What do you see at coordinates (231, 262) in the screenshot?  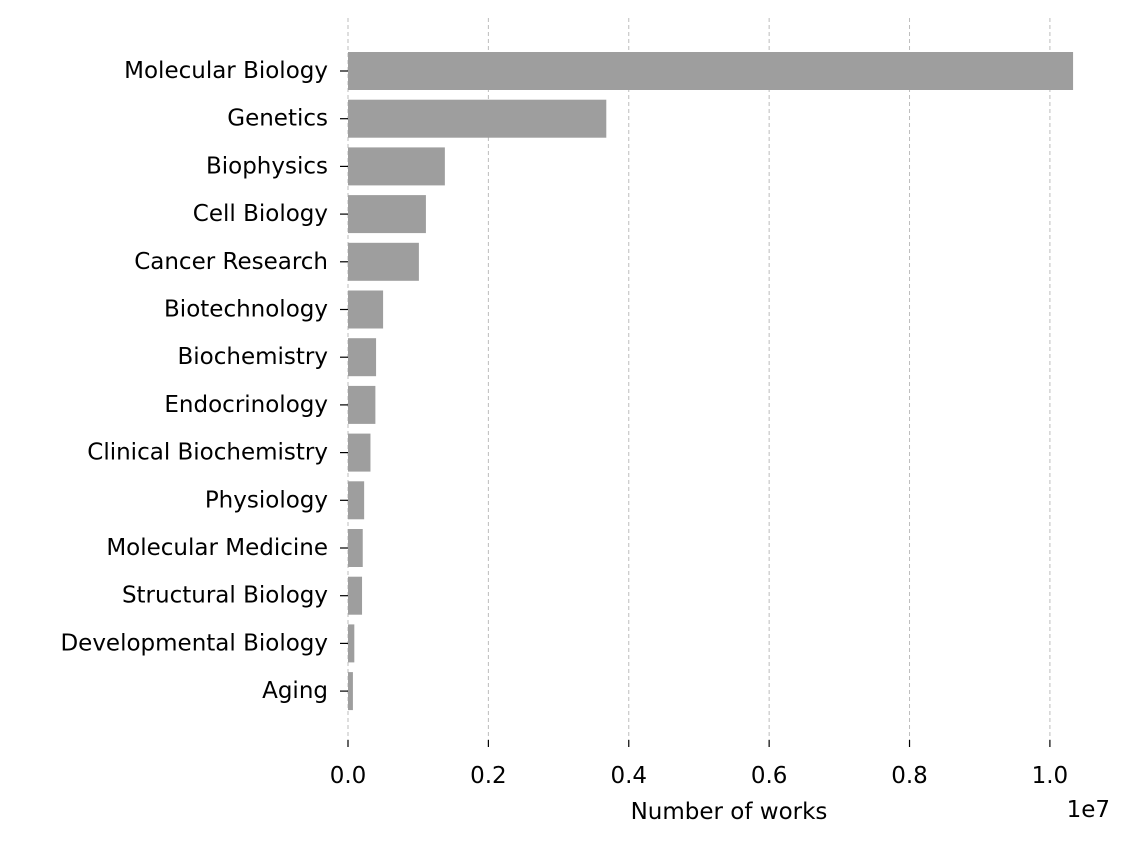 I see `category-label: Cancer Research` at bounding box center [231, 262].